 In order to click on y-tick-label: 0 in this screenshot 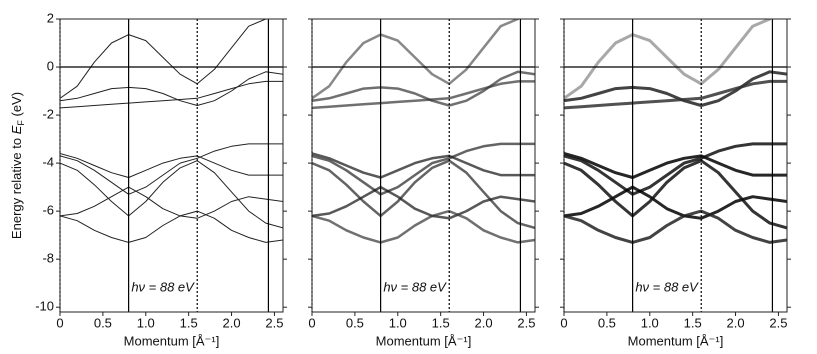, I will do `click(50, 65)`.